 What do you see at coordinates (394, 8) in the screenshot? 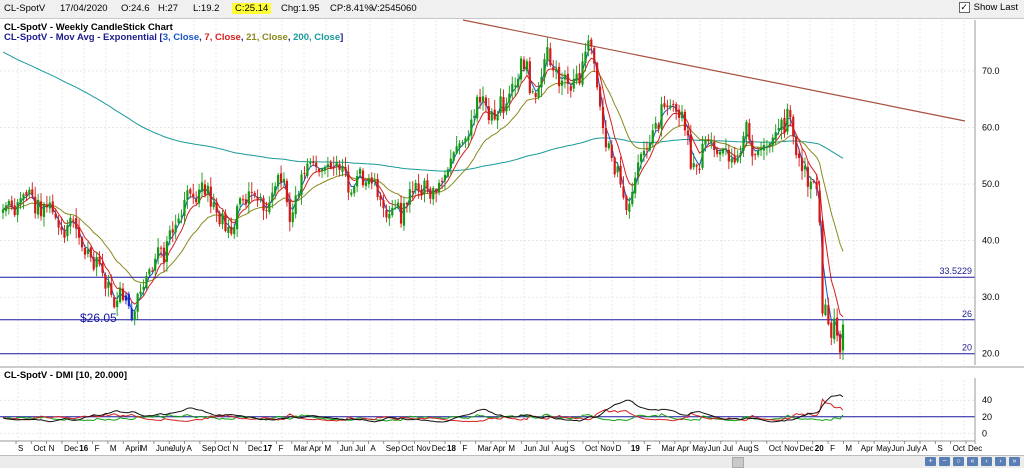
I see `volume-label: V:2545060` at bounding box center [394, 8].